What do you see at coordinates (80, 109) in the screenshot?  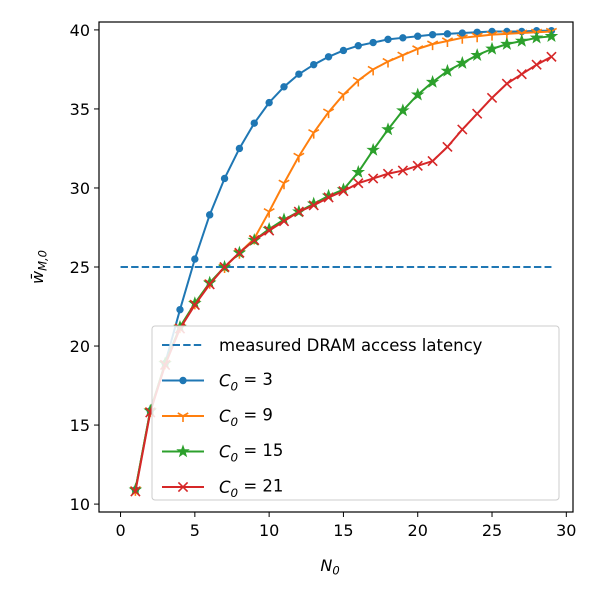 I see `y-tick-label: 35` at bounding box center [80, 109].